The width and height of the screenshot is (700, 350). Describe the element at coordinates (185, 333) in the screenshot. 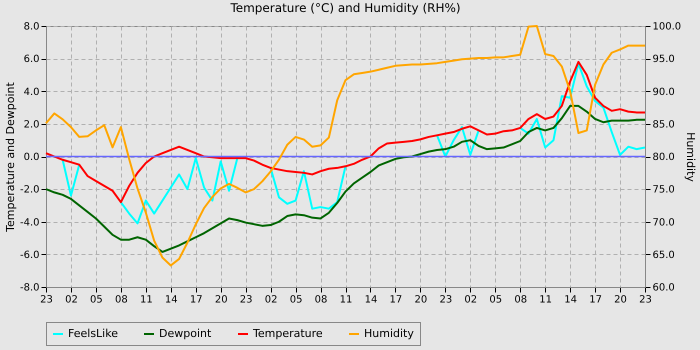

I see `legend-label: Dewpoint` at that location.